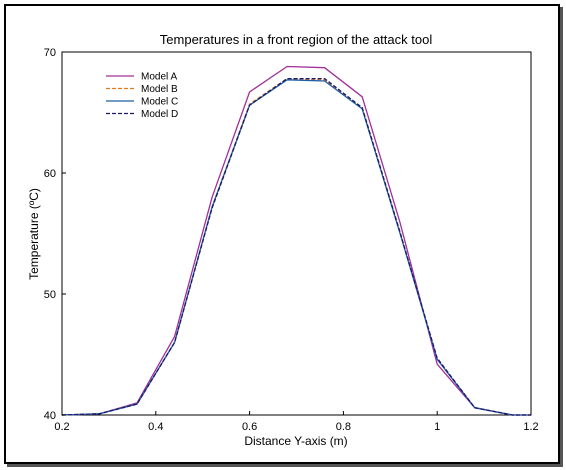  I want to click on x-tick-label: 0.8, so click(343, 427).